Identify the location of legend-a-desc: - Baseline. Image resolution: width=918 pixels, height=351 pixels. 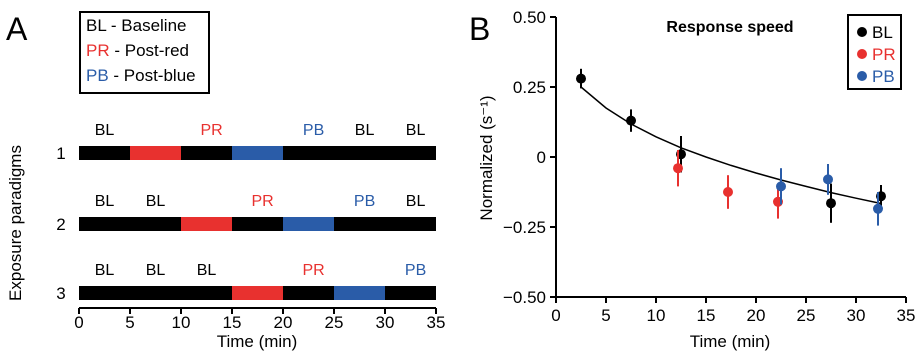
(146, 25).